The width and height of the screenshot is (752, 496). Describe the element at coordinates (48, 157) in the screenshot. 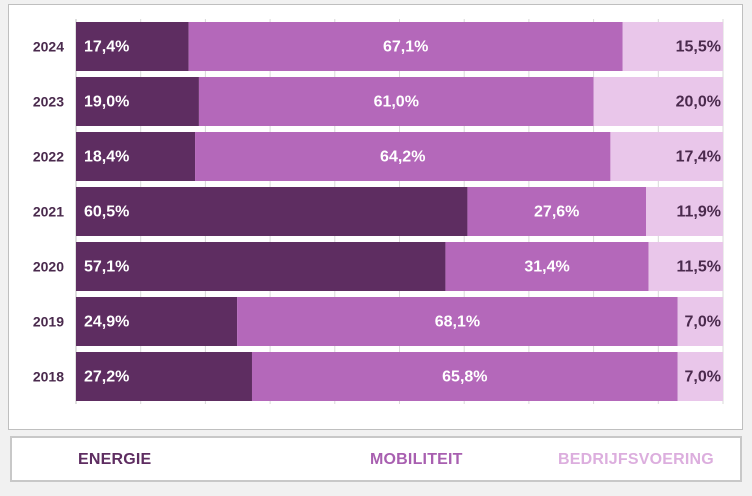

I see `category-label-2022: 2022` at that location.